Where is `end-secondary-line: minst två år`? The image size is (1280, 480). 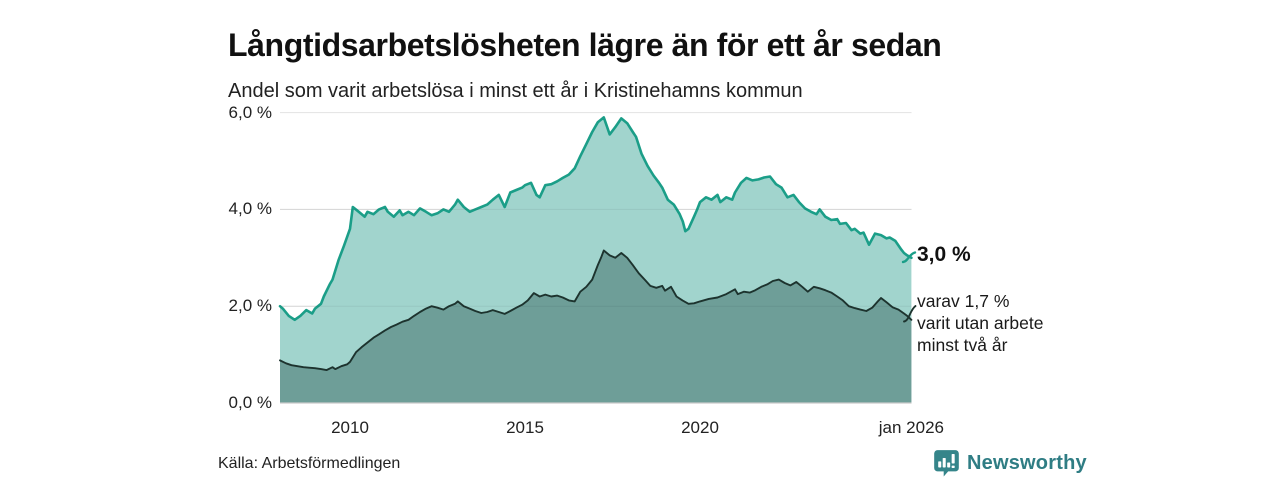 end-secondary-line: minst två år is located at coordinates (962, 345).